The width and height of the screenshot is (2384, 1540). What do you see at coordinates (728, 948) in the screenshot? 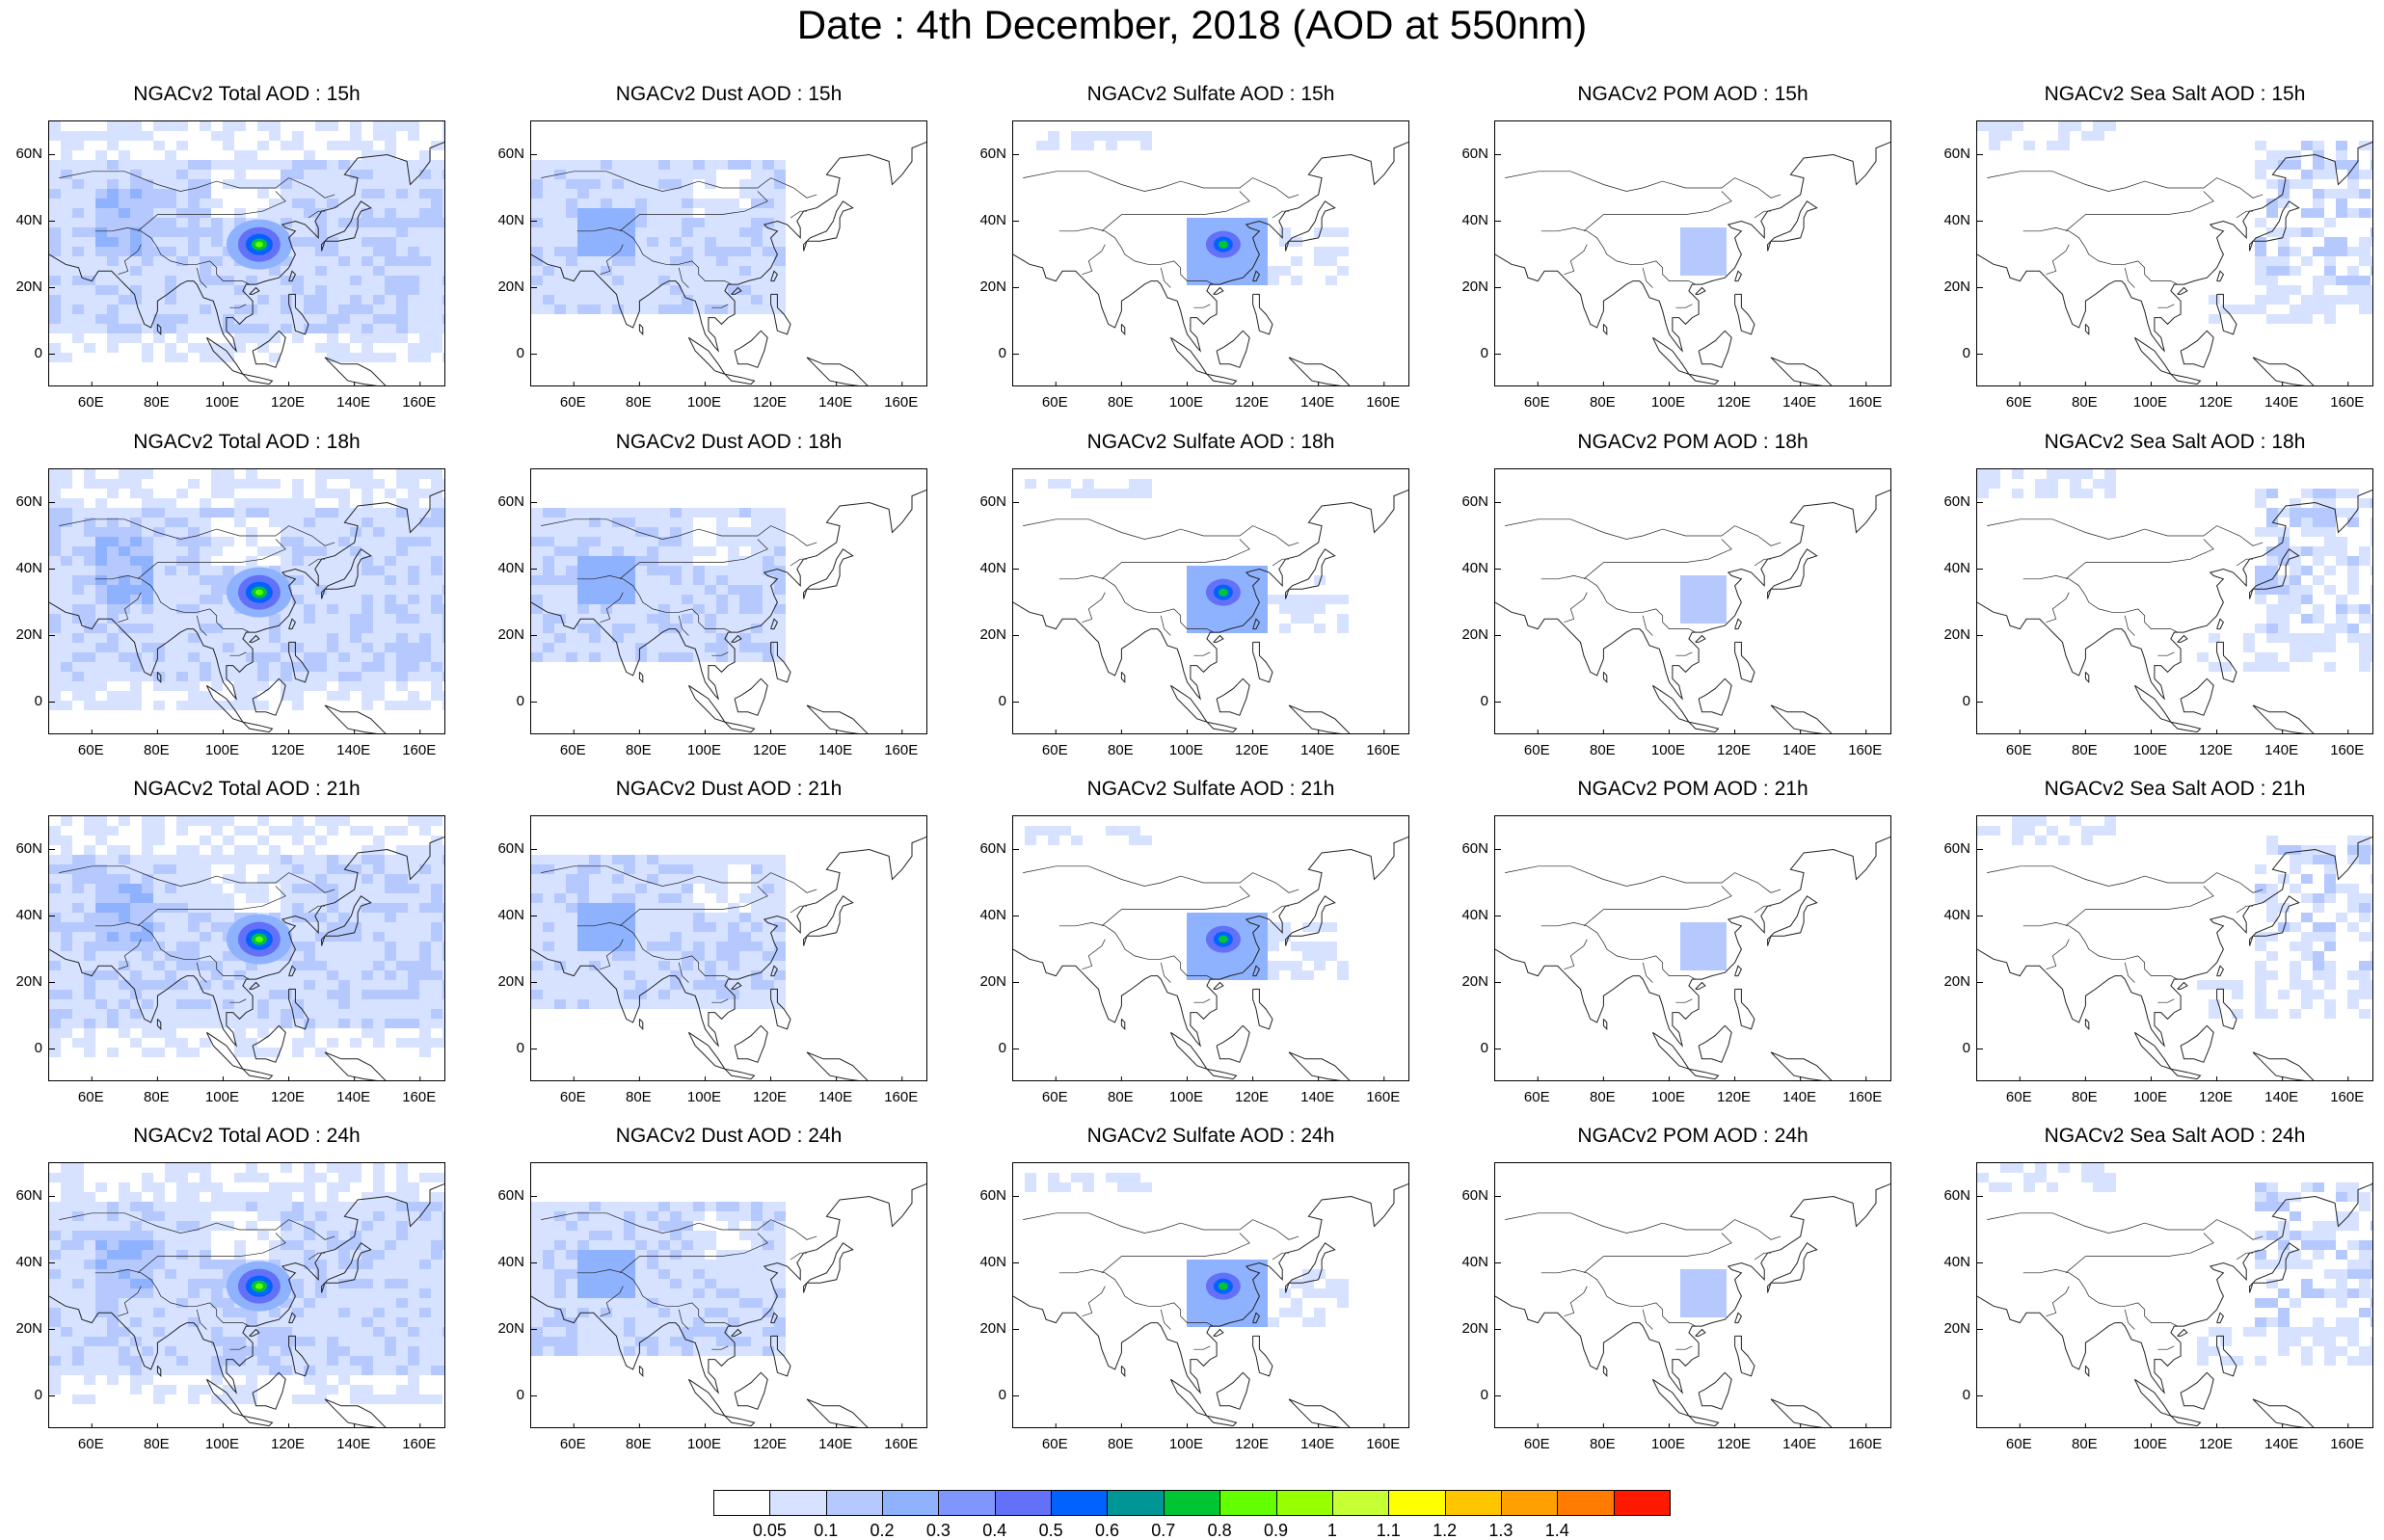
I see `map-frame` at bounding box center [728, 948].